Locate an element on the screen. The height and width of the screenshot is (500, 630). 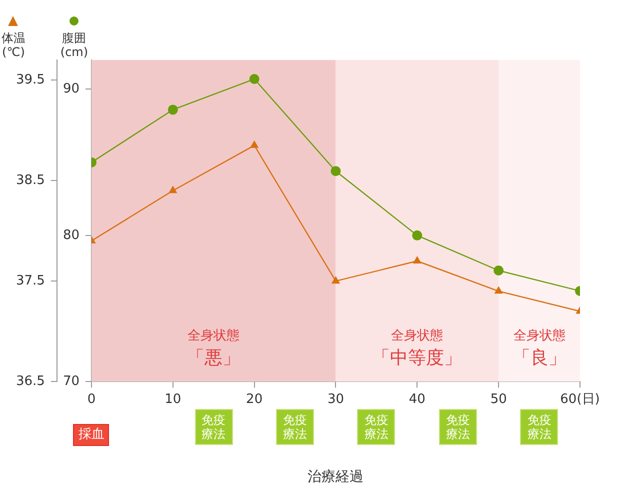
y-axis-title: 体温 (℃) is located at coordinates (13, 45).